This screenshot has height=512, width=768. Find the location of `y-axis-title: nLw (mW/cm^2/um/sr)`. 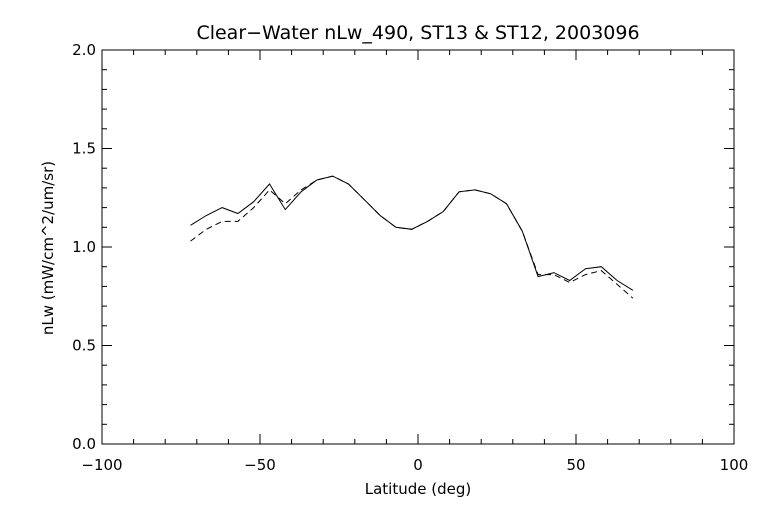

y-axis-title: nLw (mW/cm^2/um/sr) is located at coordinates (48, 248).